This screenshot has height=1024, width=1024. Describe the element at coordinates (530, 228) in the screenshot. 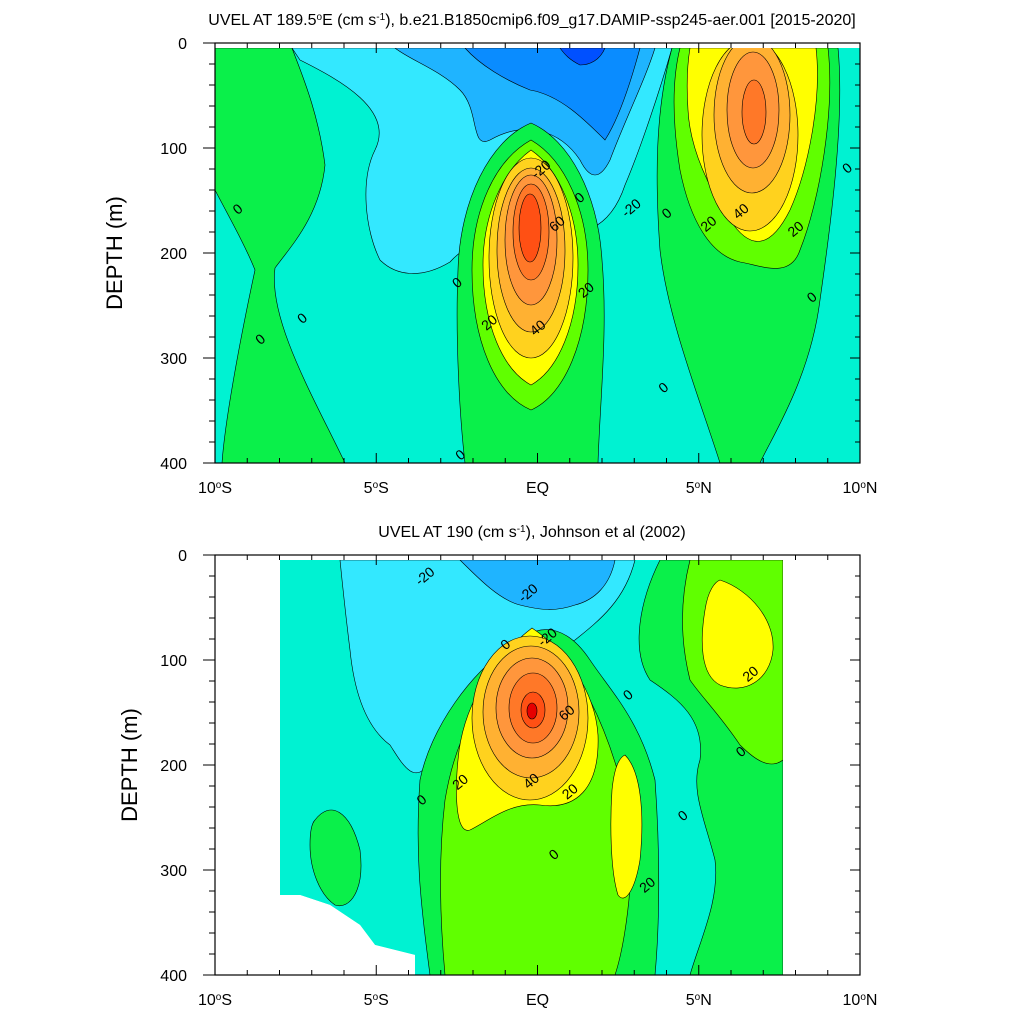

I see `contour-band-70-euc` at that location.